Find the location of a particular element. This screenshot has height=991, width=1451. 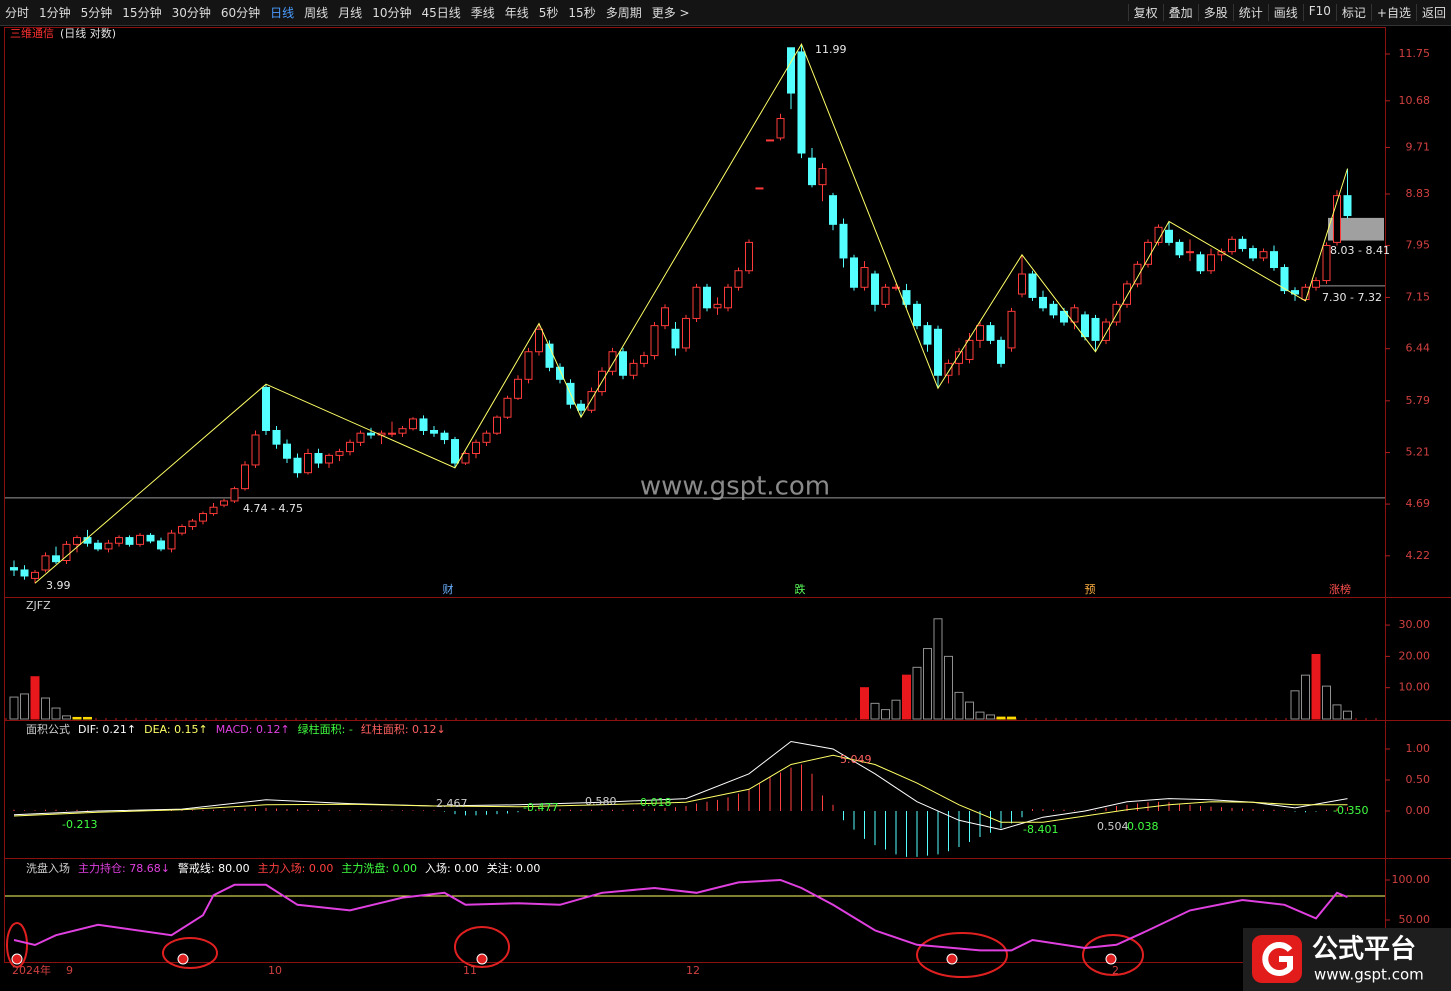

annotation: 3.99 is located at coordinates (58, 585).